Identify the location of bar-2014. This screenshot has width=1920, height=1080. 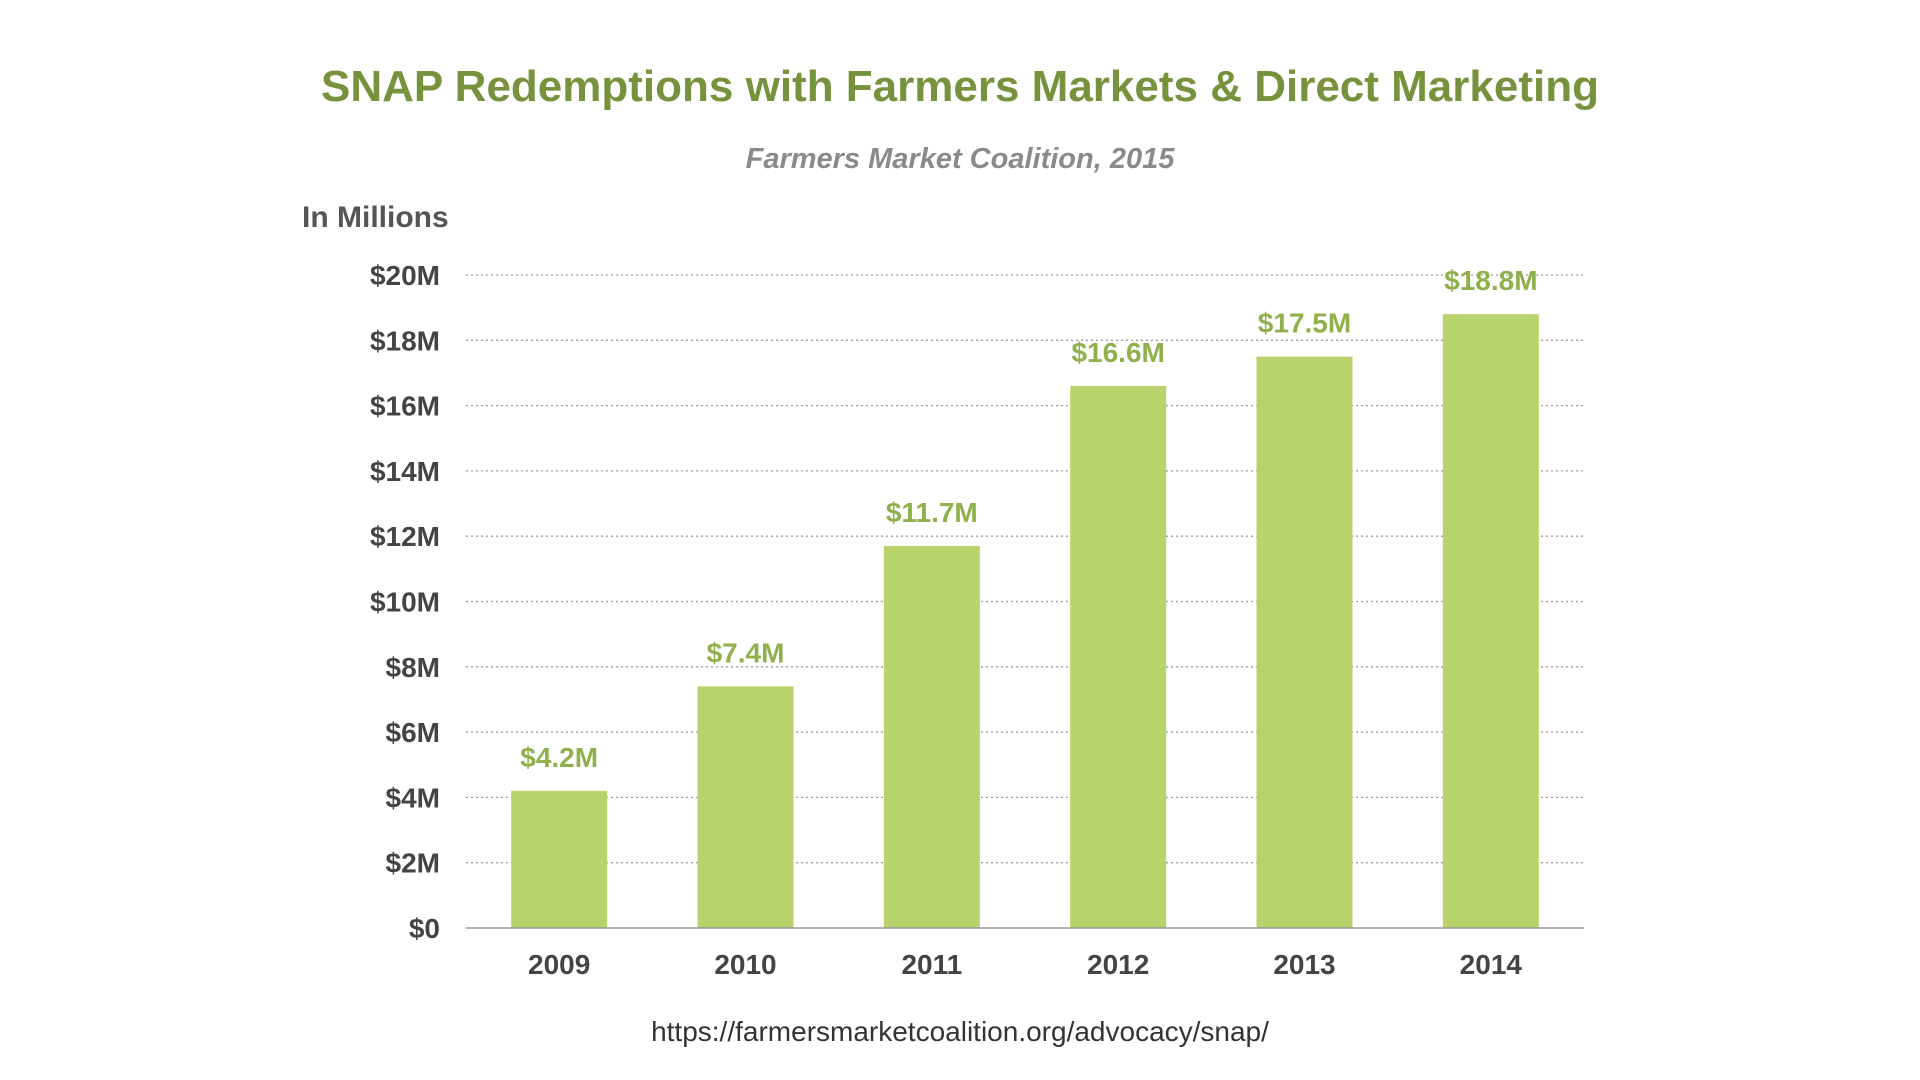
(1490, 621).